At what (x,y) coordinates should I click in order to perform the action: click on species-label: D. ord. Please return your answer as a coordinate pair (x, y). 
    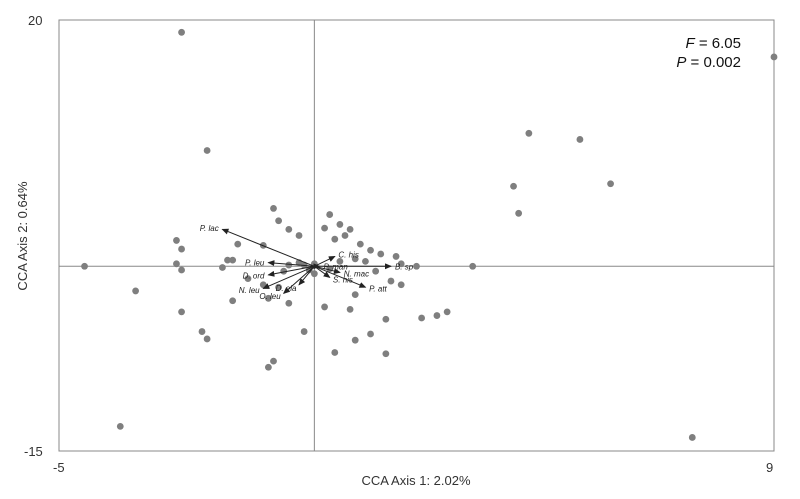
    Looking at the image, I should click on (254, 276).